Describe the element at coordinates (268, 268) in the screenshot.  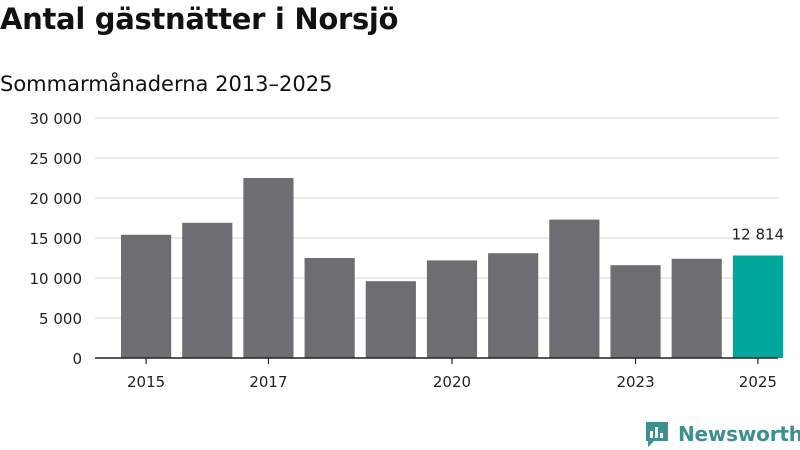
I see `bar-2017` at that location.